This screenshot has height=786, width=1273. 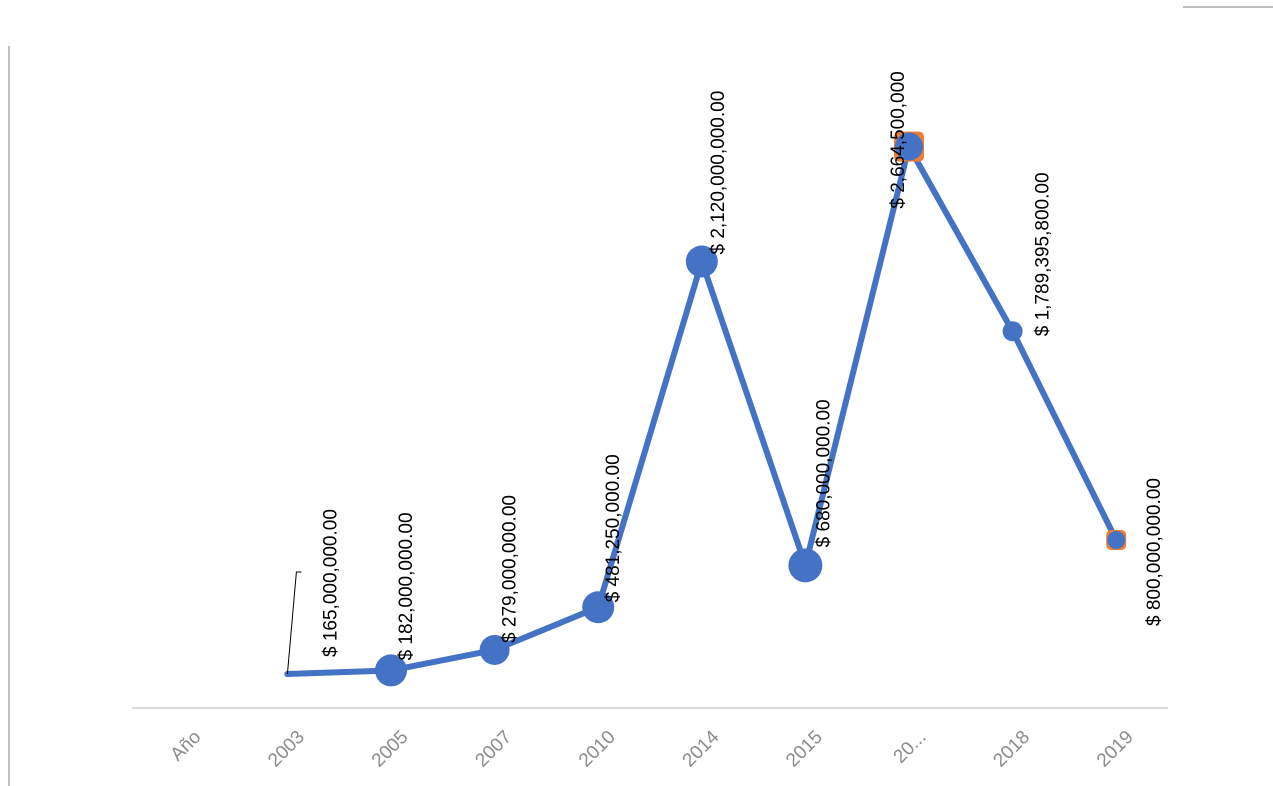 I want to click on data-label-2019: $ 800,000,000.00, so click(x=1154, y=552).